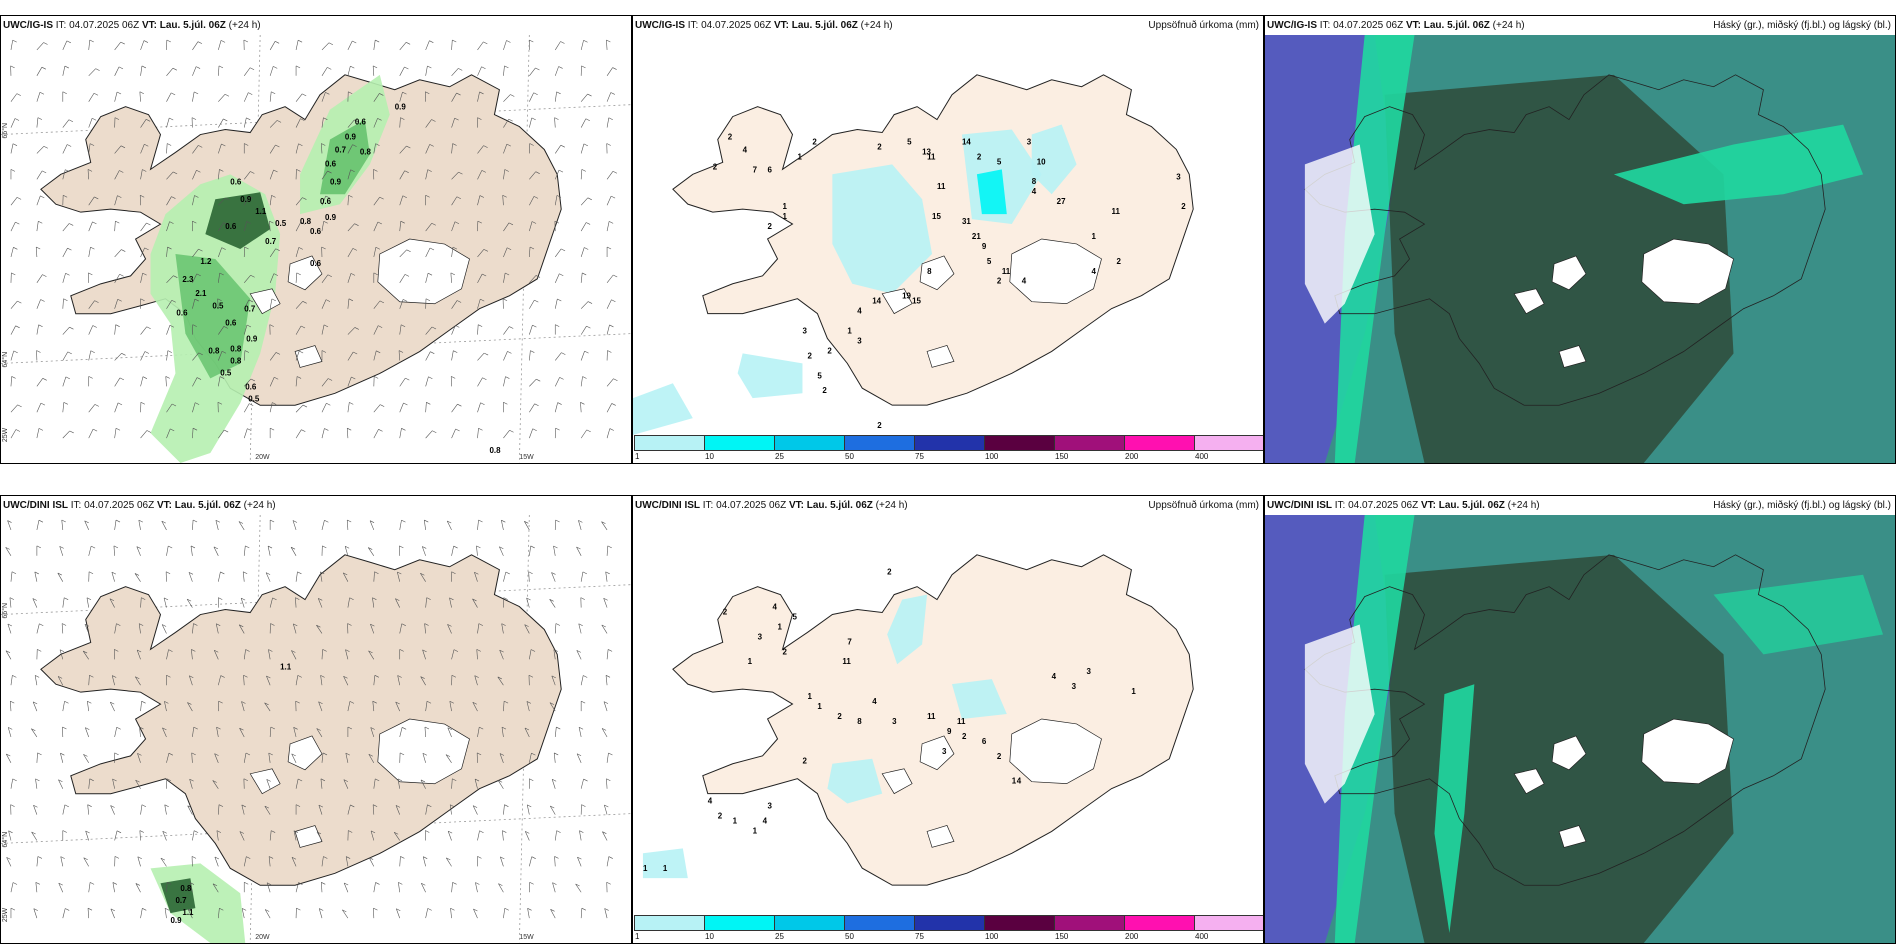  I want to click on wind-map: 66°N 64°N 20W 15W 25W 1.1 0.8 0.7 1.1 0.9, so click(316, 729).